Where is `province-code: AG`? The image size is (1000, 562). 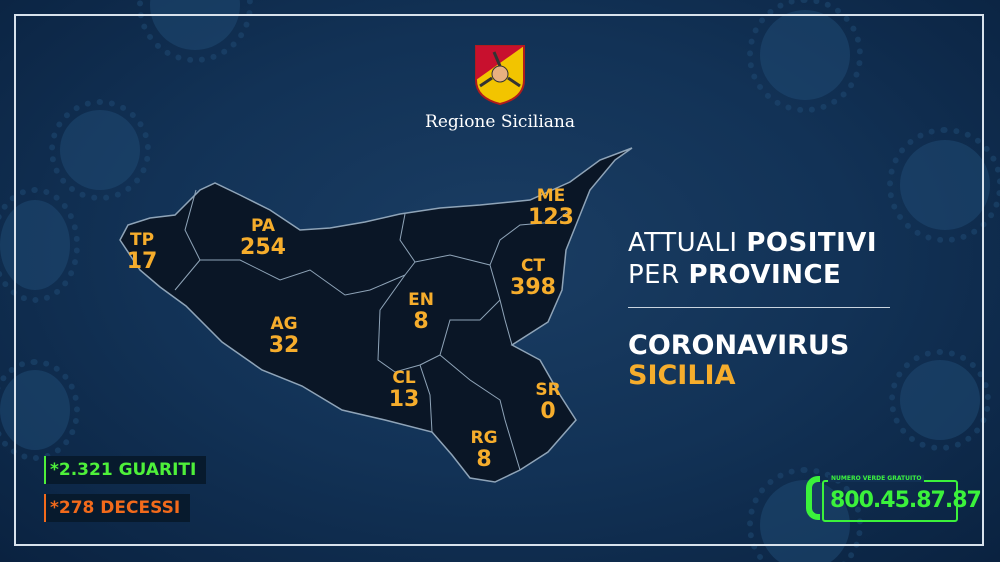 province-code: AG is located at coordinates (284, 324).